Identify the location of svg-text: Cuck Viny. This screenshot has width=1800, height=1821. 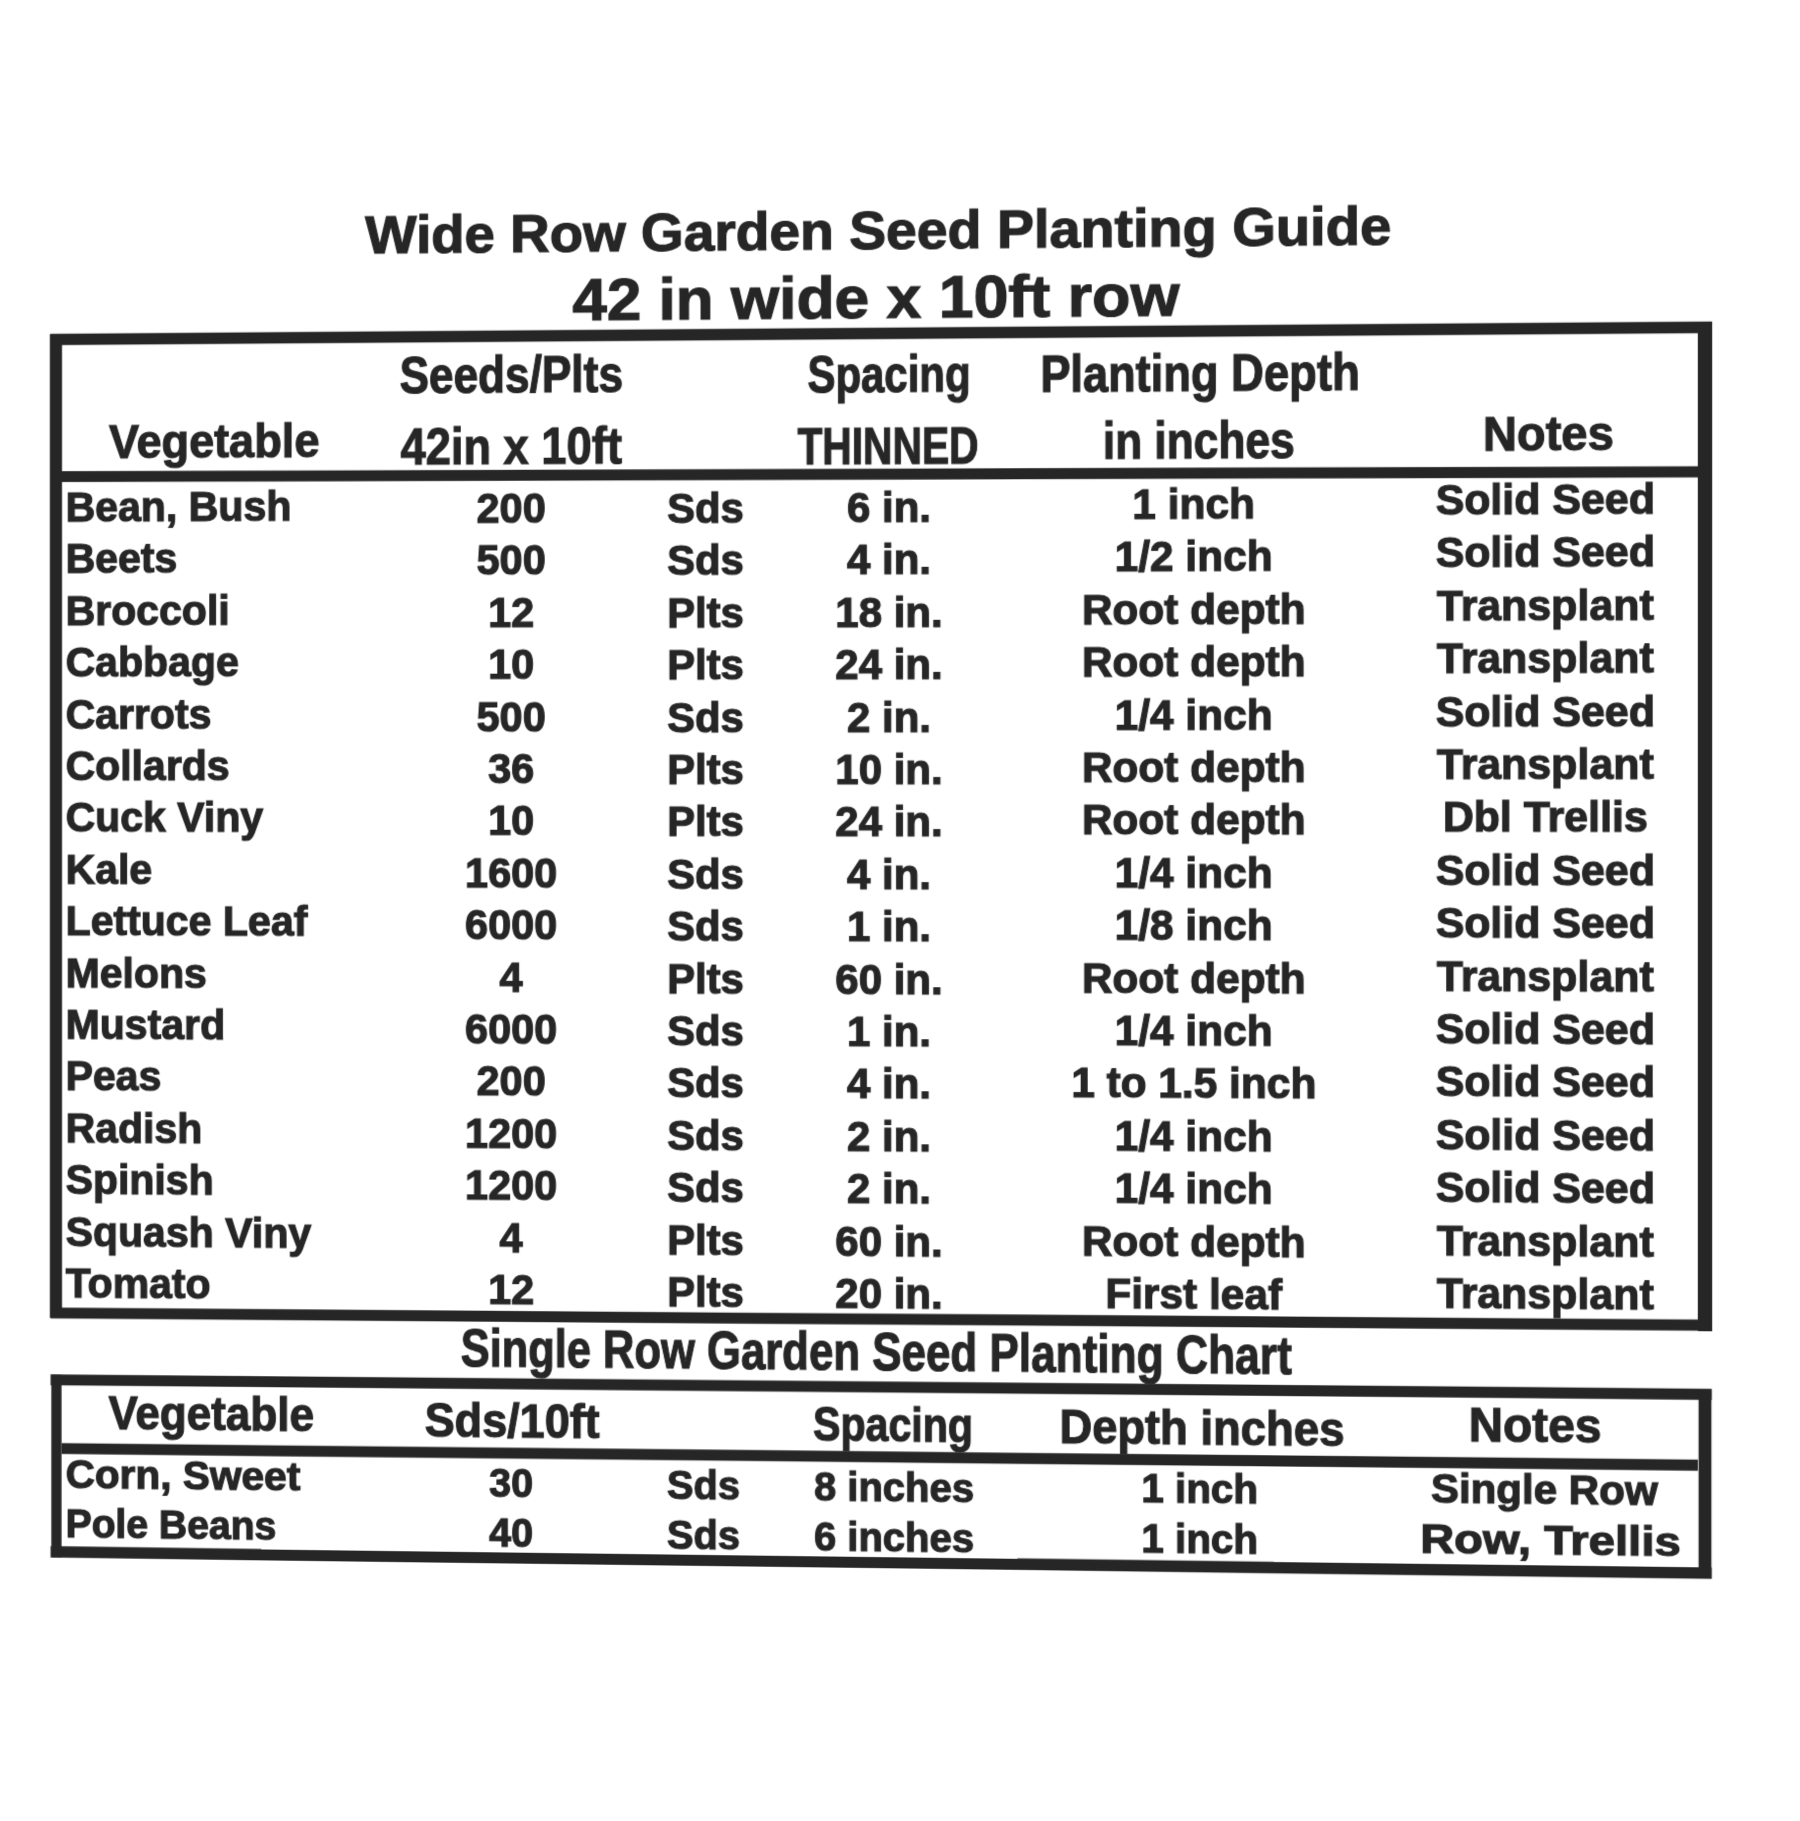
(165, 817).